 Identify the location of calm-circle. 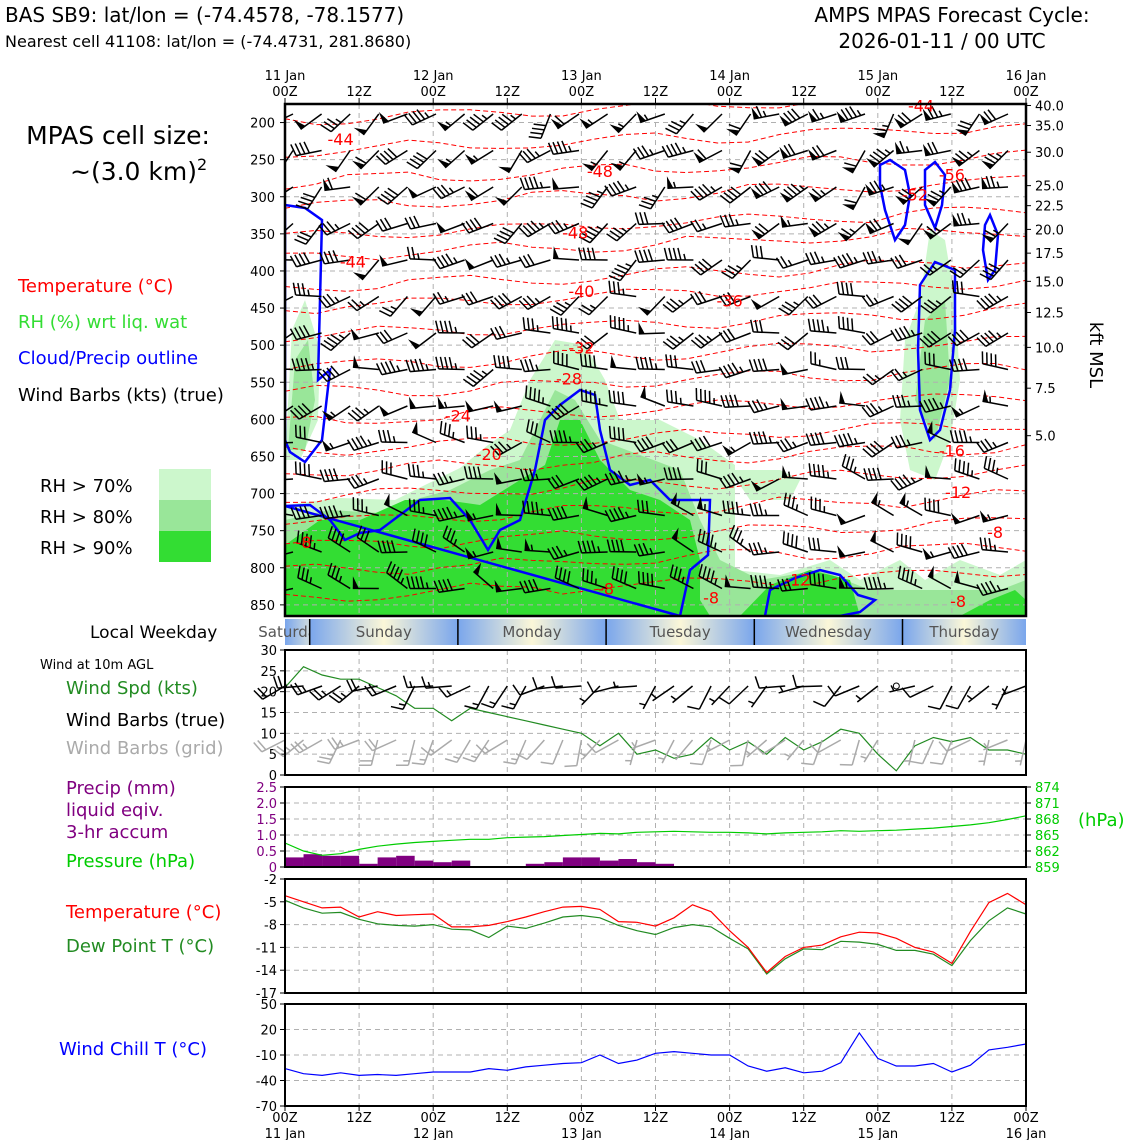
(896, 686).